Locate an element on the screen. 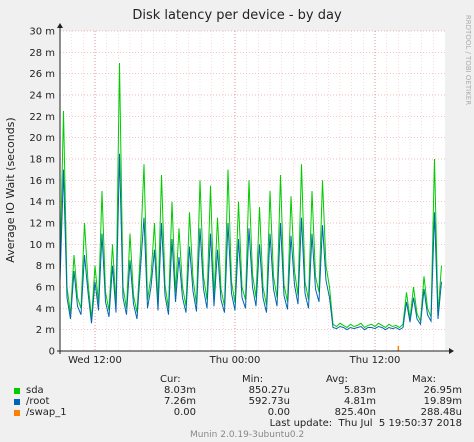 Image resolution: width=474 pixels, height=442 pixels. legend-row-sda: sda 8.03m 850.27u 5.83m 26.95m is located at coordinates (237, 391).